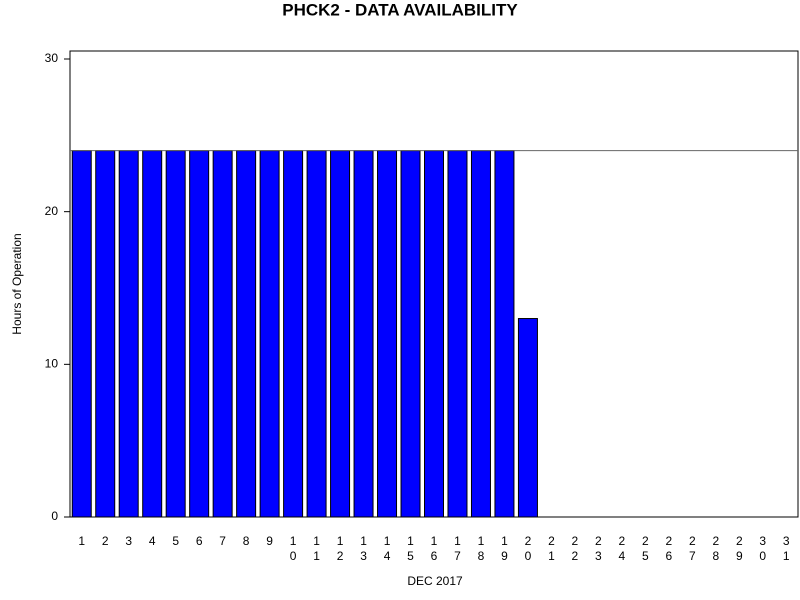 The height and width of the screenshot is (600, 800). I want to click on x-tick-label: 2, so click(105, 541).